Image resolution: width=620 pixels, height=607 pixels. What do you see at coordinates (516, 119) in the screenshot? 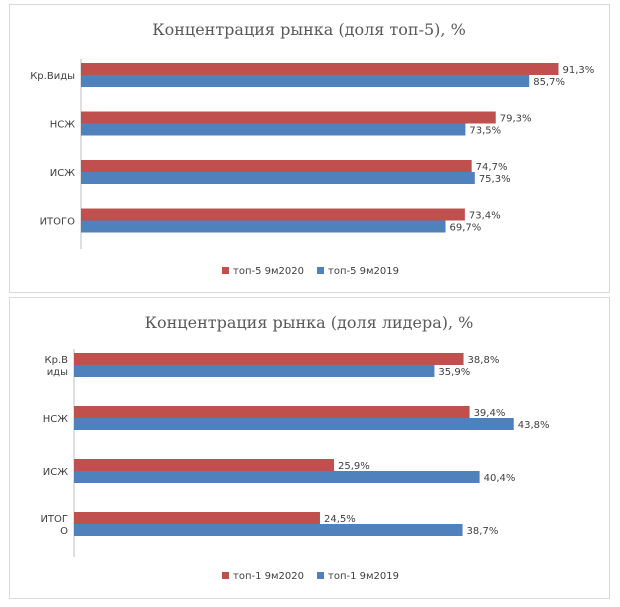
I see `data-label: 79,3%` at bounding box center [516, 119].